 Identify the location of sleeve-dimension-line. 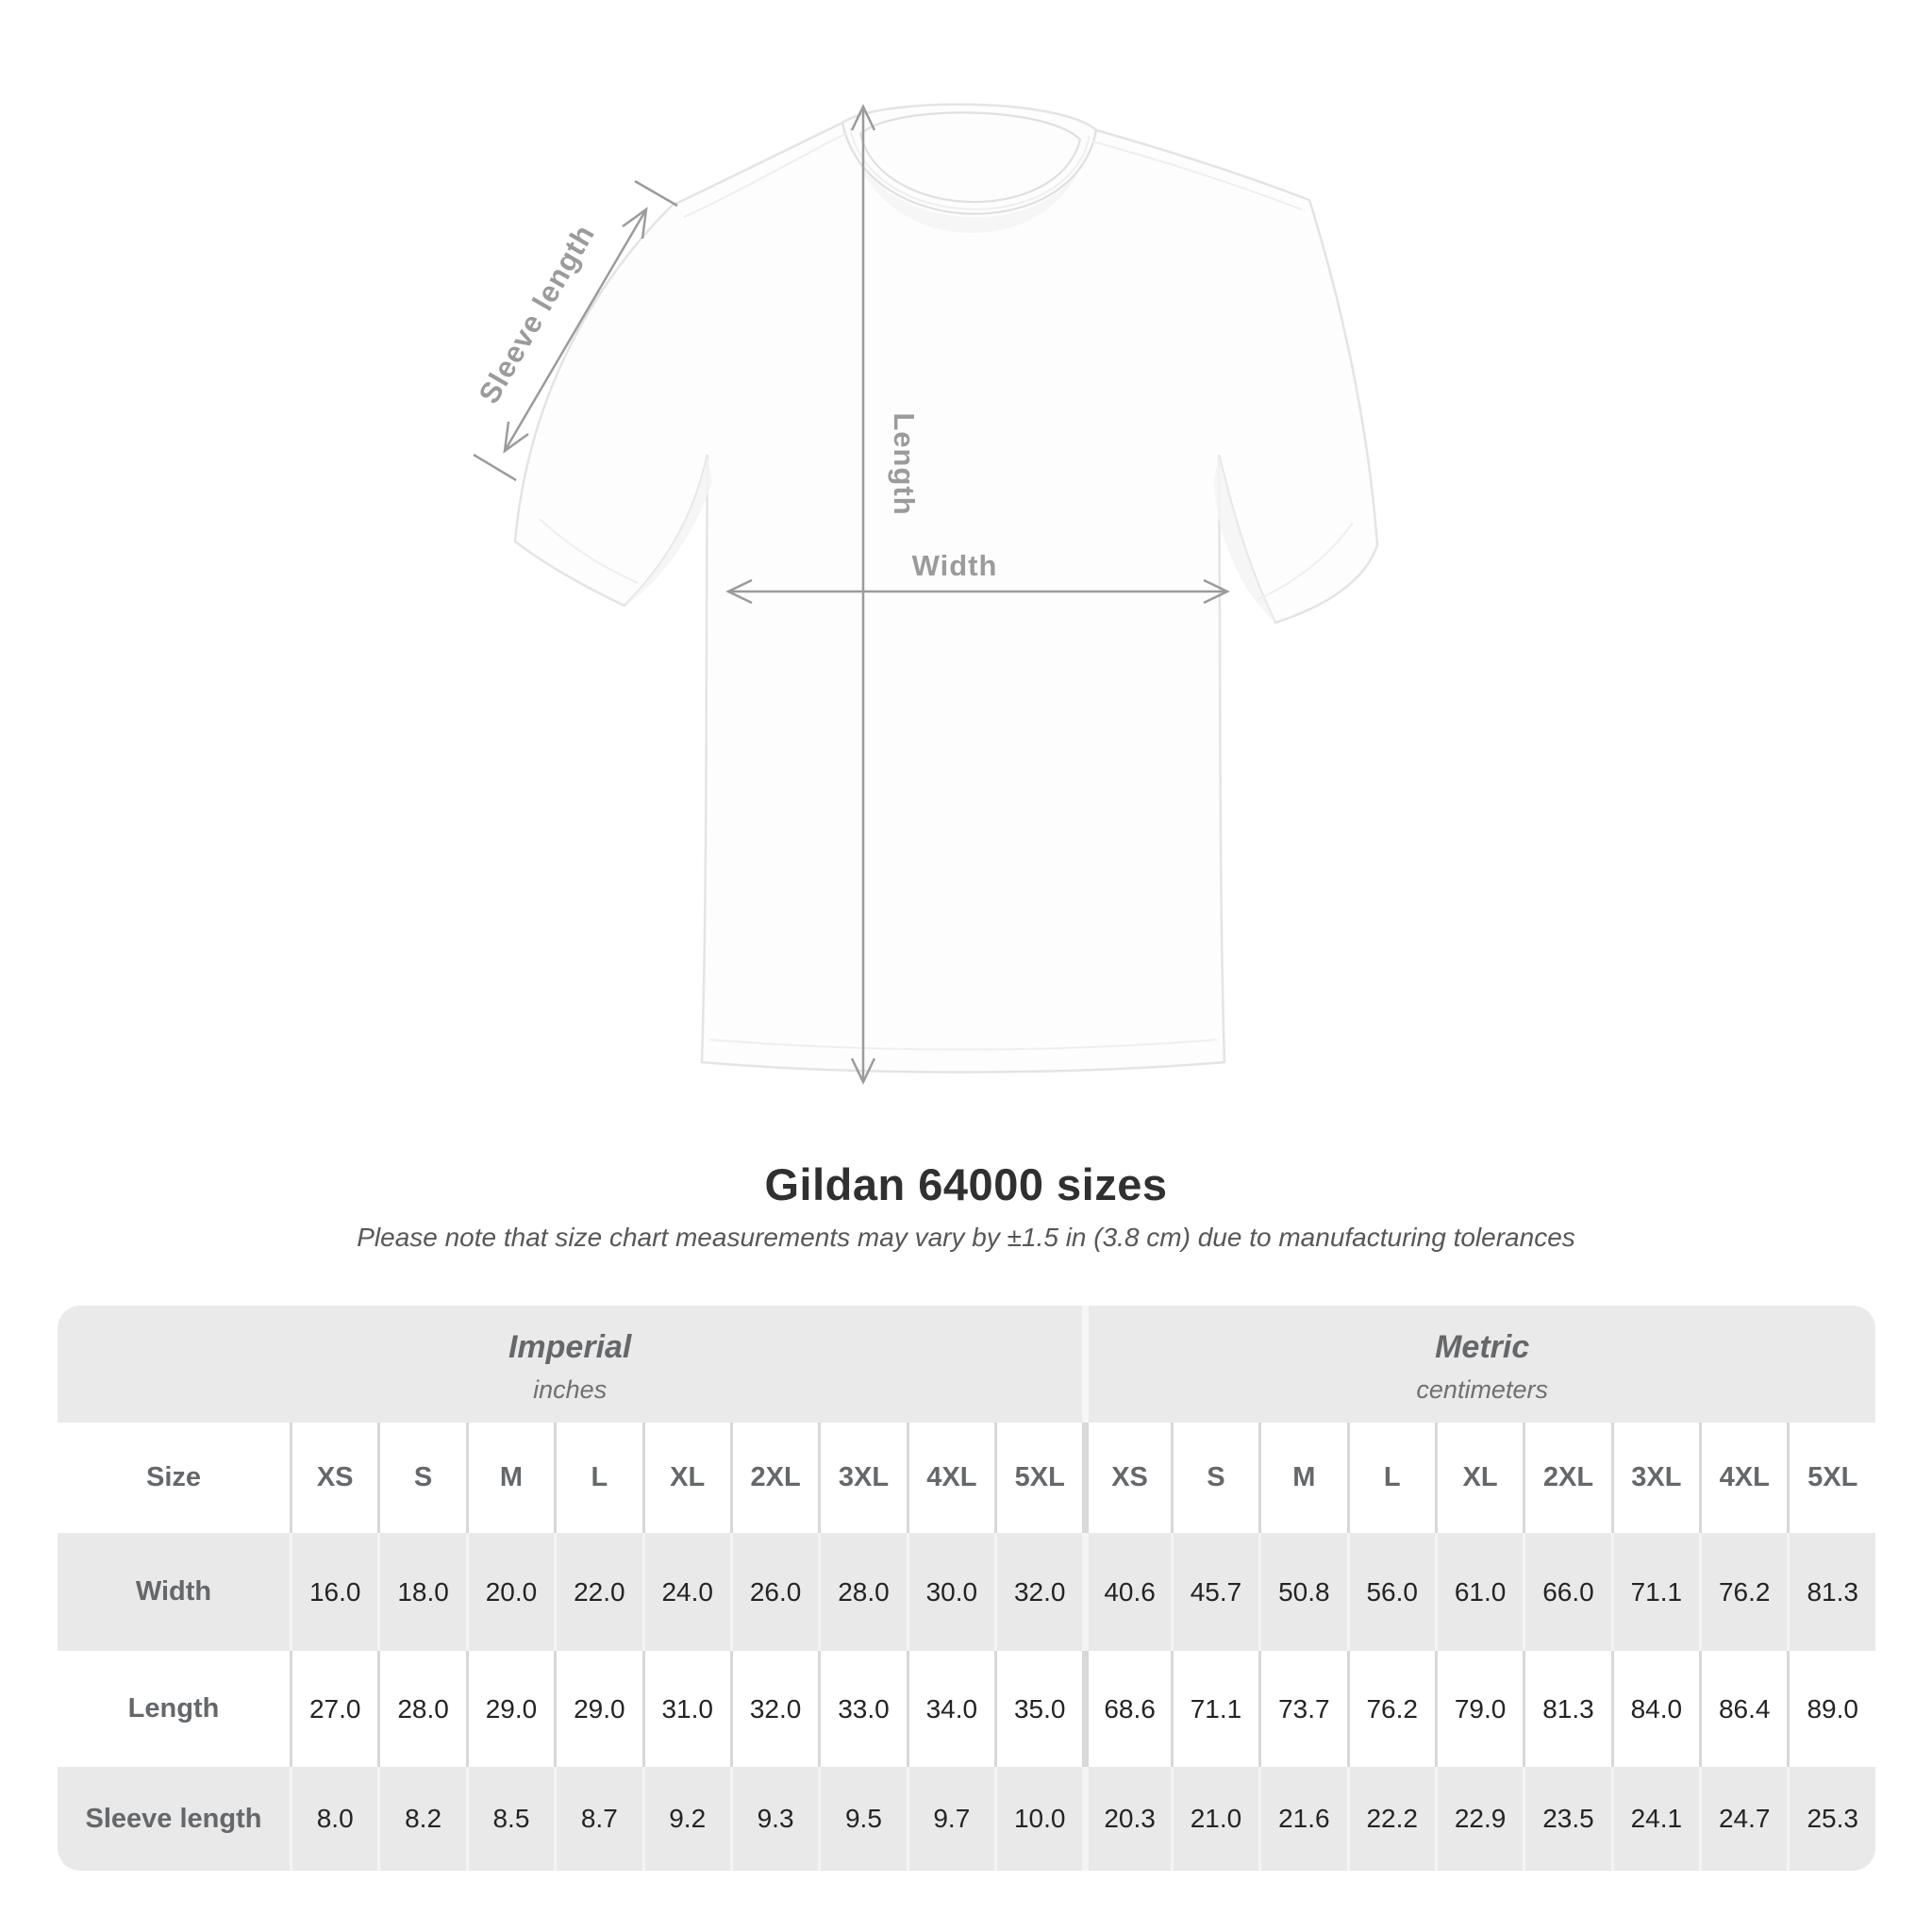
(576, 330).